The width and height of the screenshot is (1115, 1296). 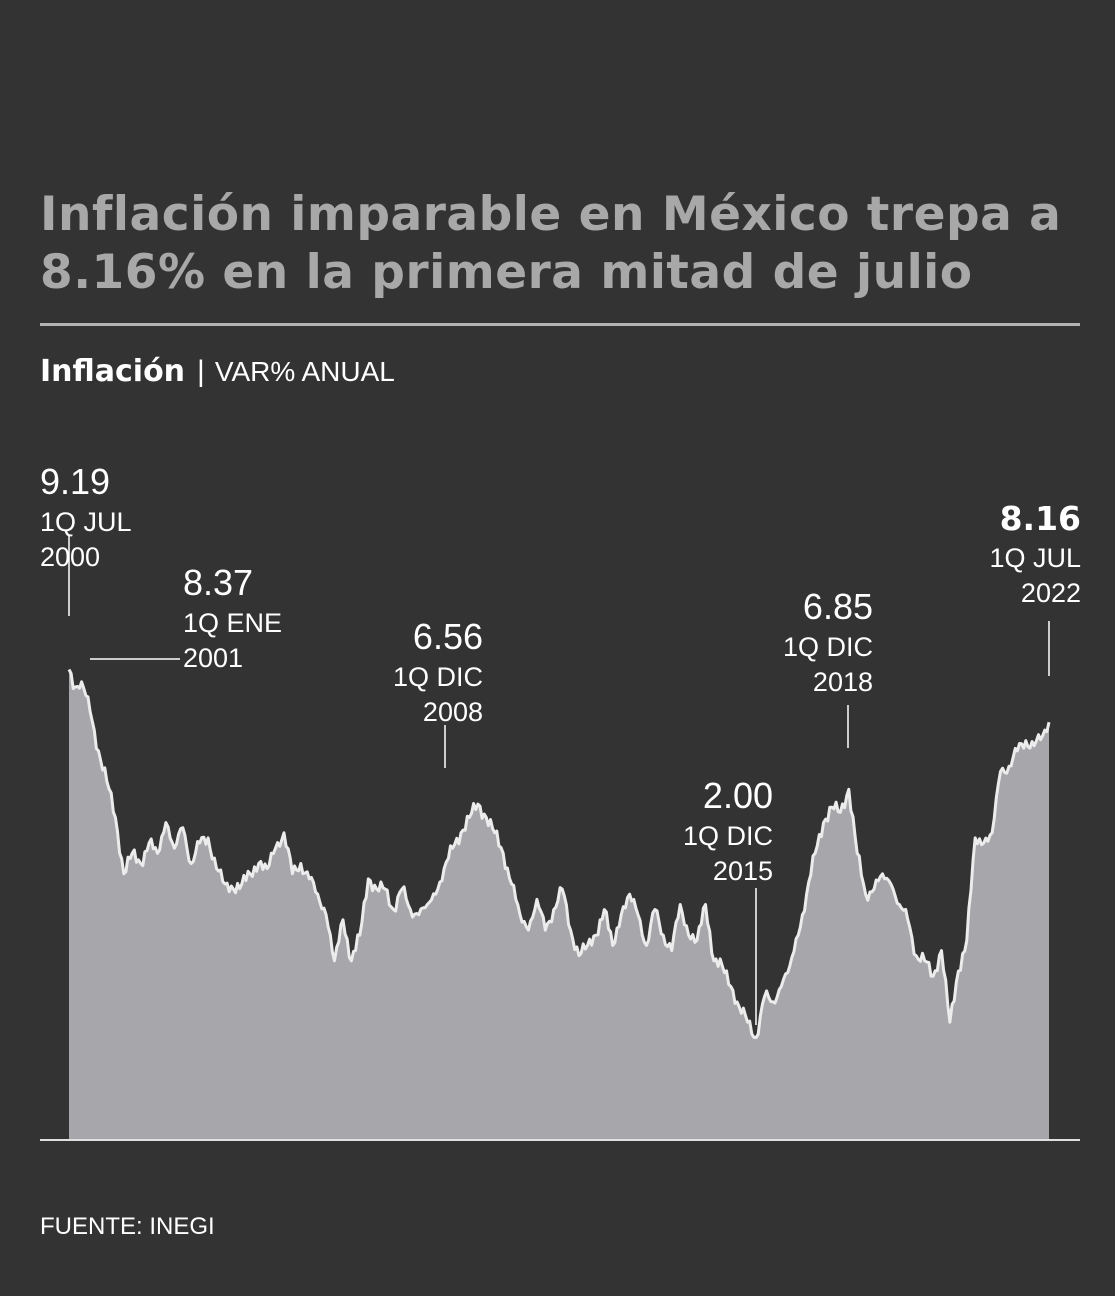 I want to click on annotation-year: 2001, so click(x=213, y=658).